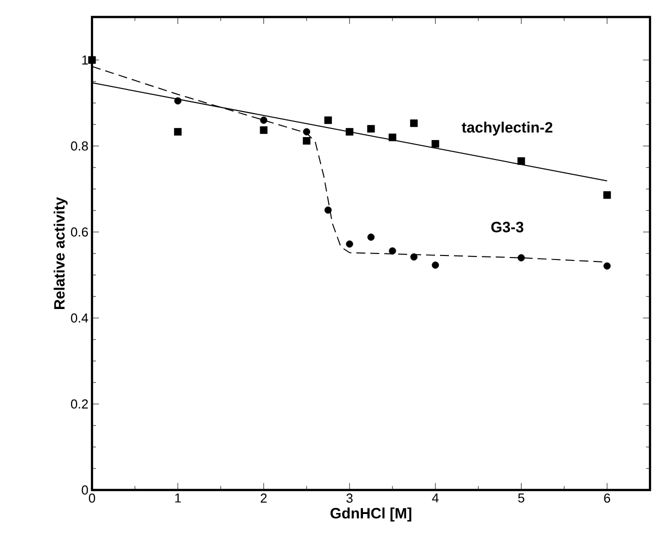 The width and height of the screenshot is (653, 553). What do you see at coordinates (79, 146) in the screenshot?
I see `y-tick-label: 0.8` at bounding box center [79, 146].